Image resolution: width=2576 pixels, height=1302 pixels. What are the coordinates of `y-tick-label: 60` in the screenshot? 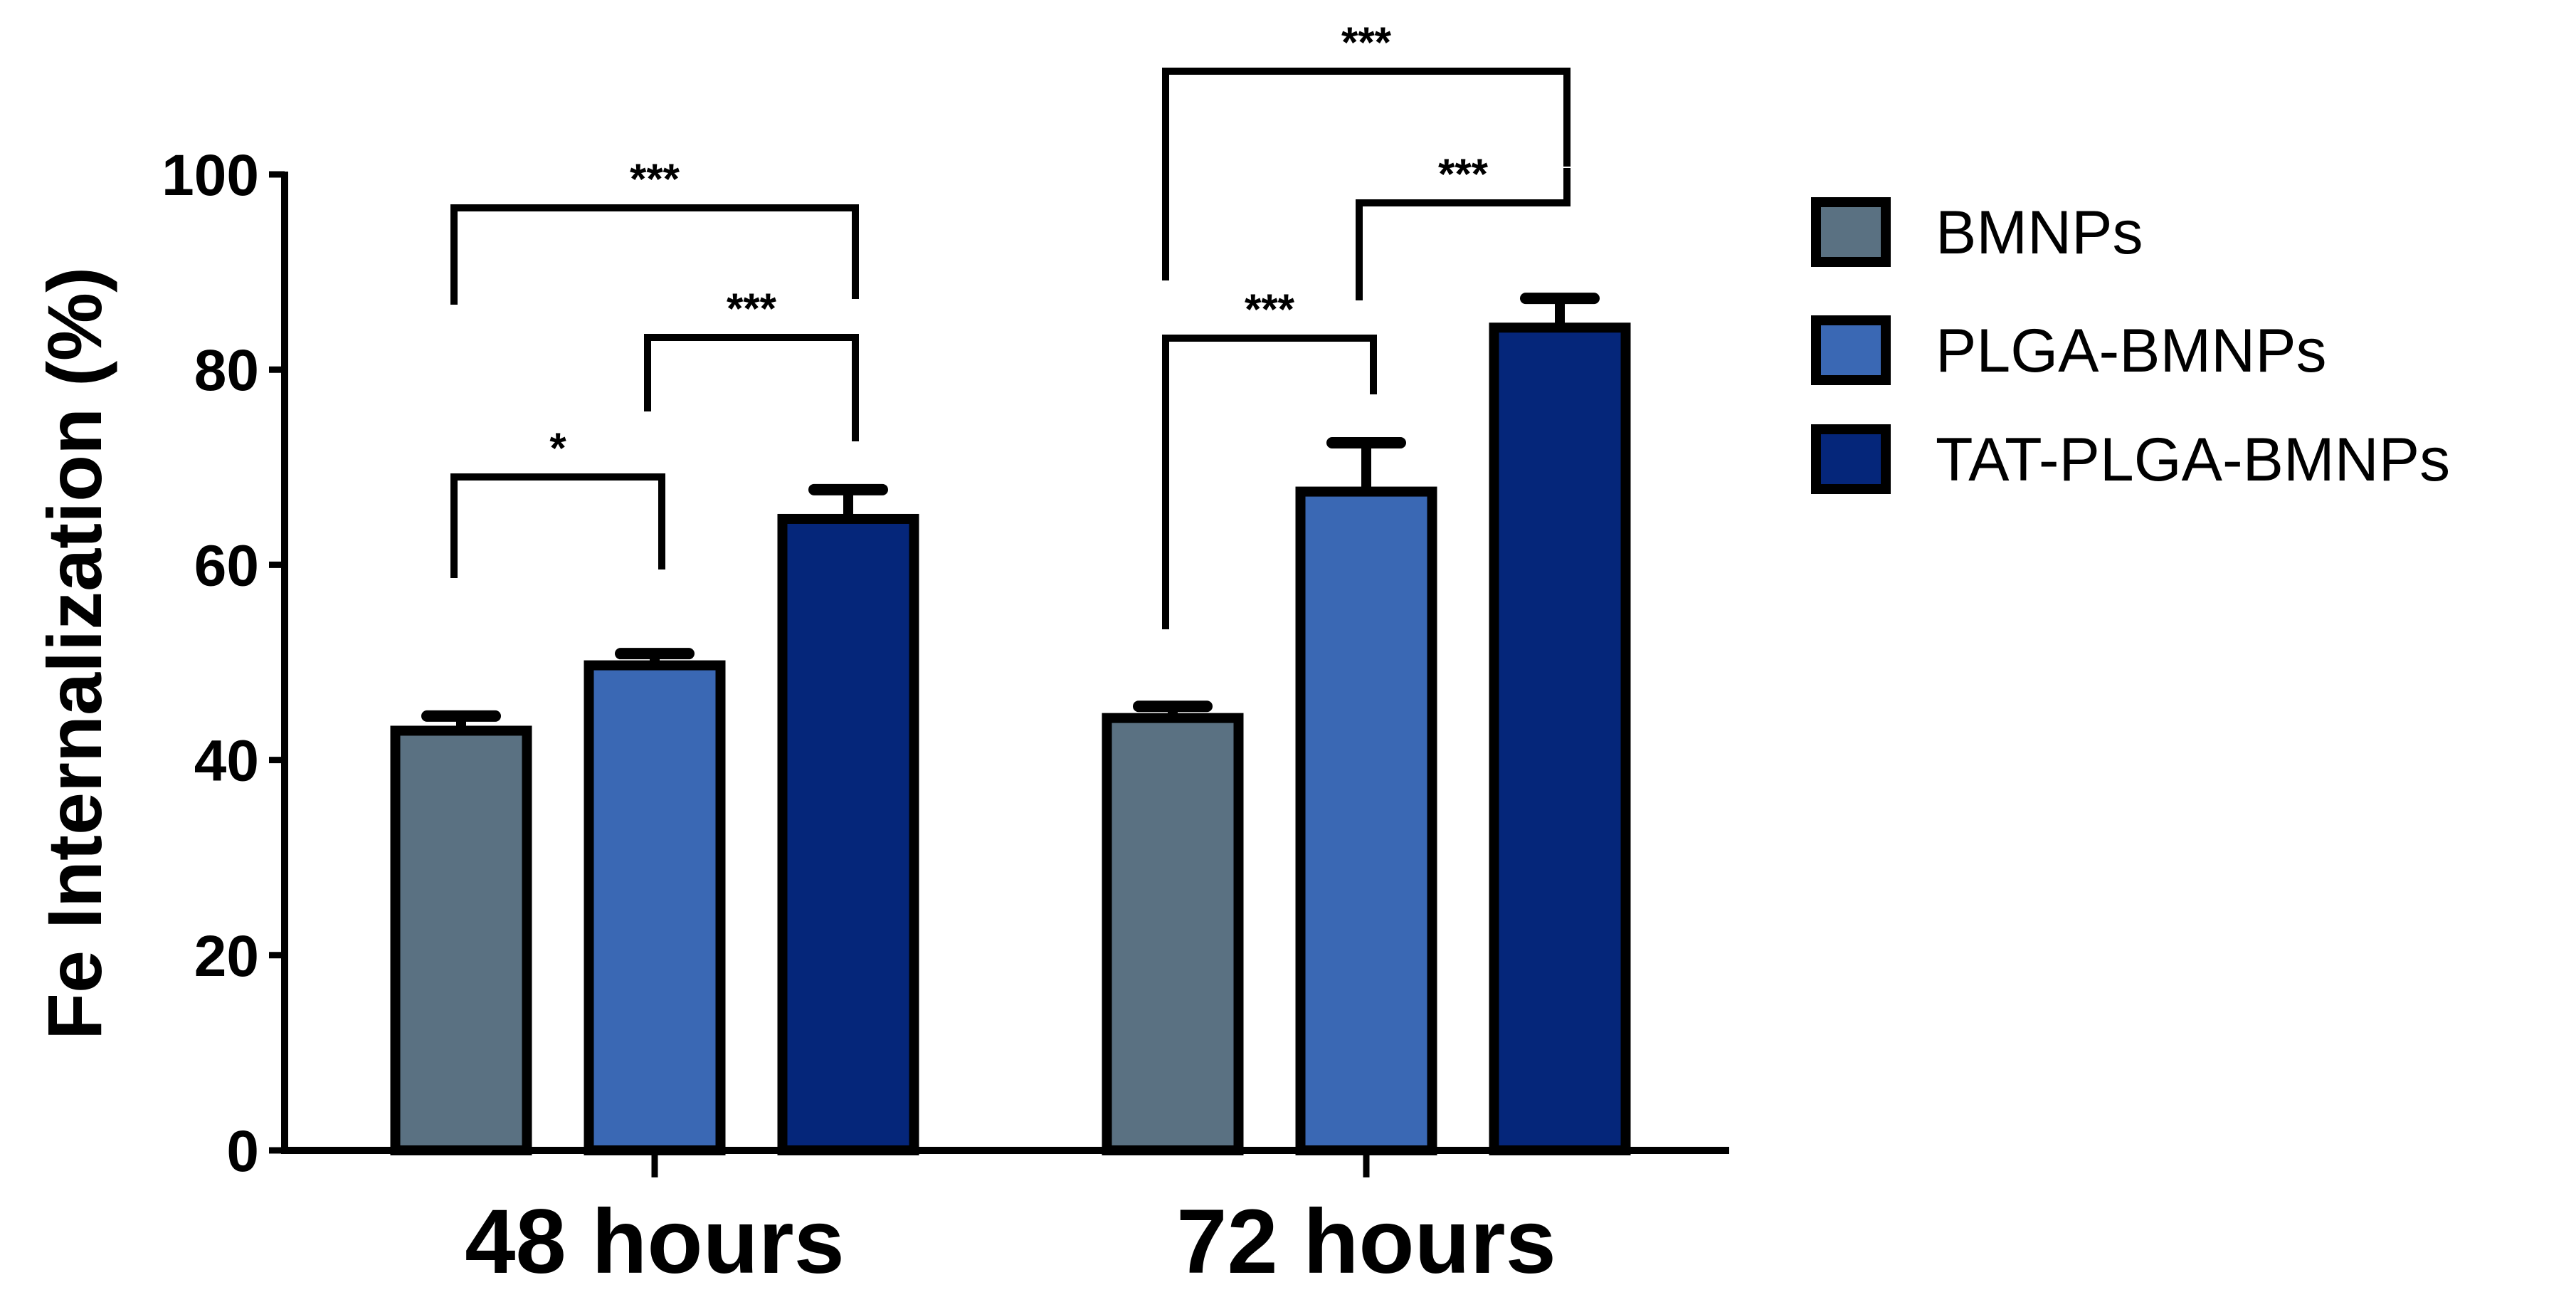 It's located at (227, 565).